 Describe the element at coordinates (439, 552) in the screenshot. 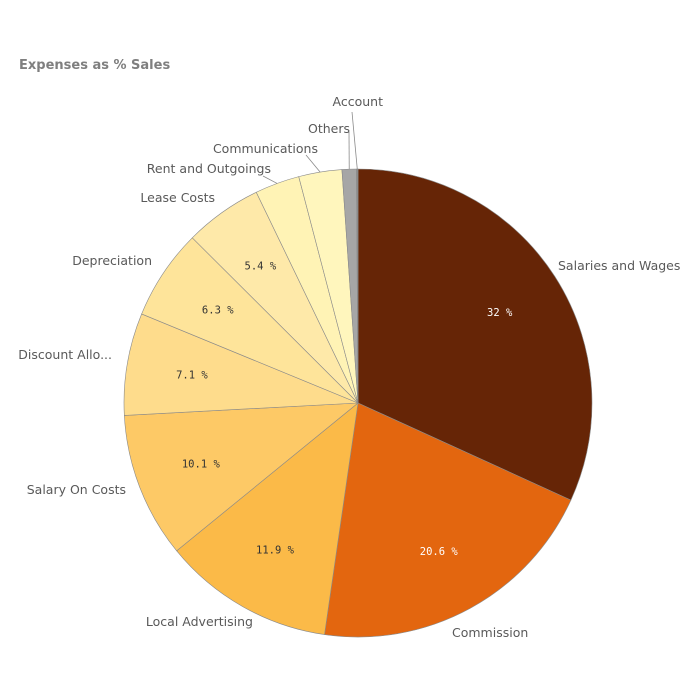

I see `slice-value-label: 20.6 %` at that location.